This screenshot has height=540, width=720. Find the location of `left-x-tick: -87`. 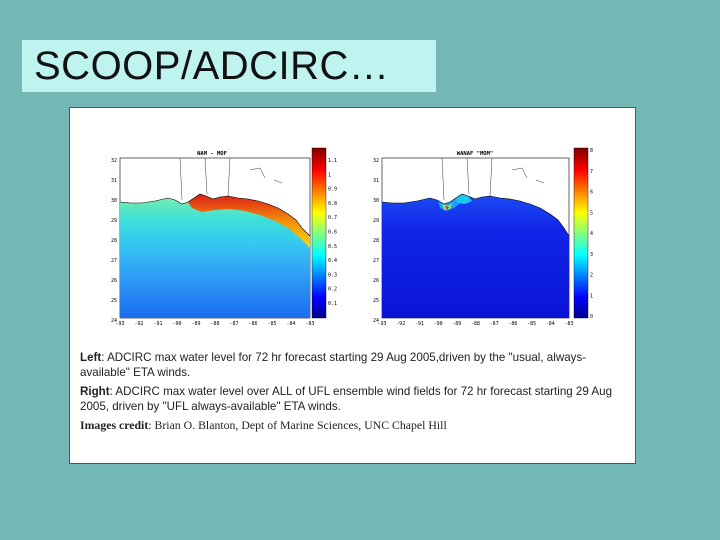

left-x-tick: -87 is located at coordinates (233, 324).